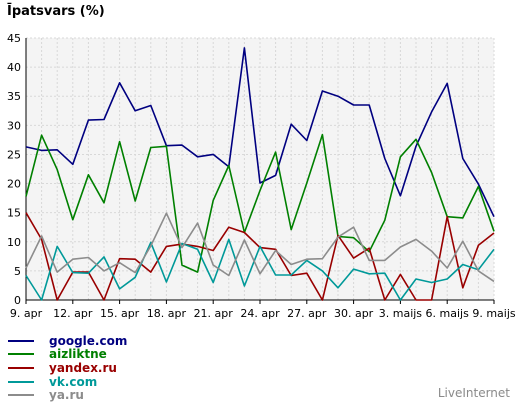 Image resolution: width=520 pixels, height=405 pixels. What do you see at coordinates (401, 313) in the screenshot?
I see `x-tick-label: 3. maijs` at bounding box center [401, 313].